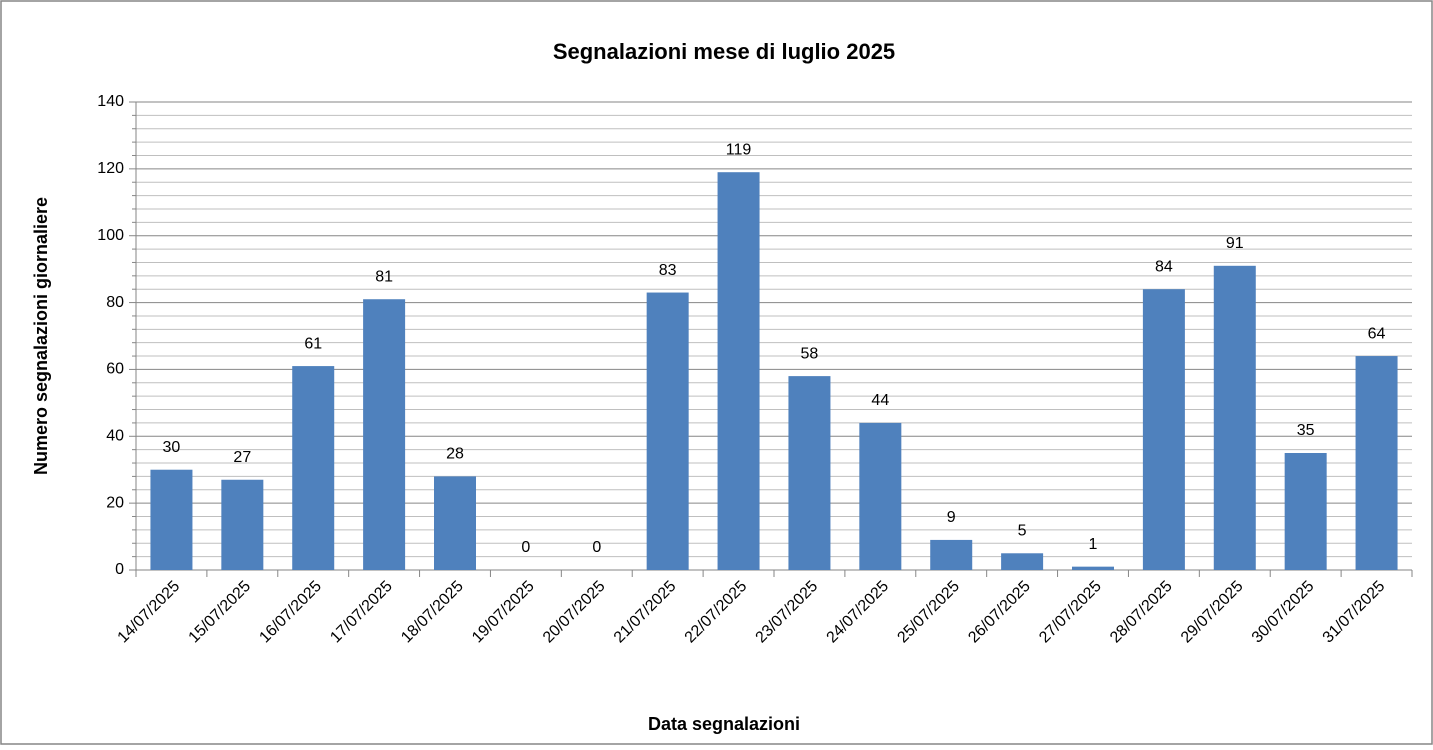 This screenshot has width=1433, height=750. I want to click on data-label: 119, so click(739, 149).